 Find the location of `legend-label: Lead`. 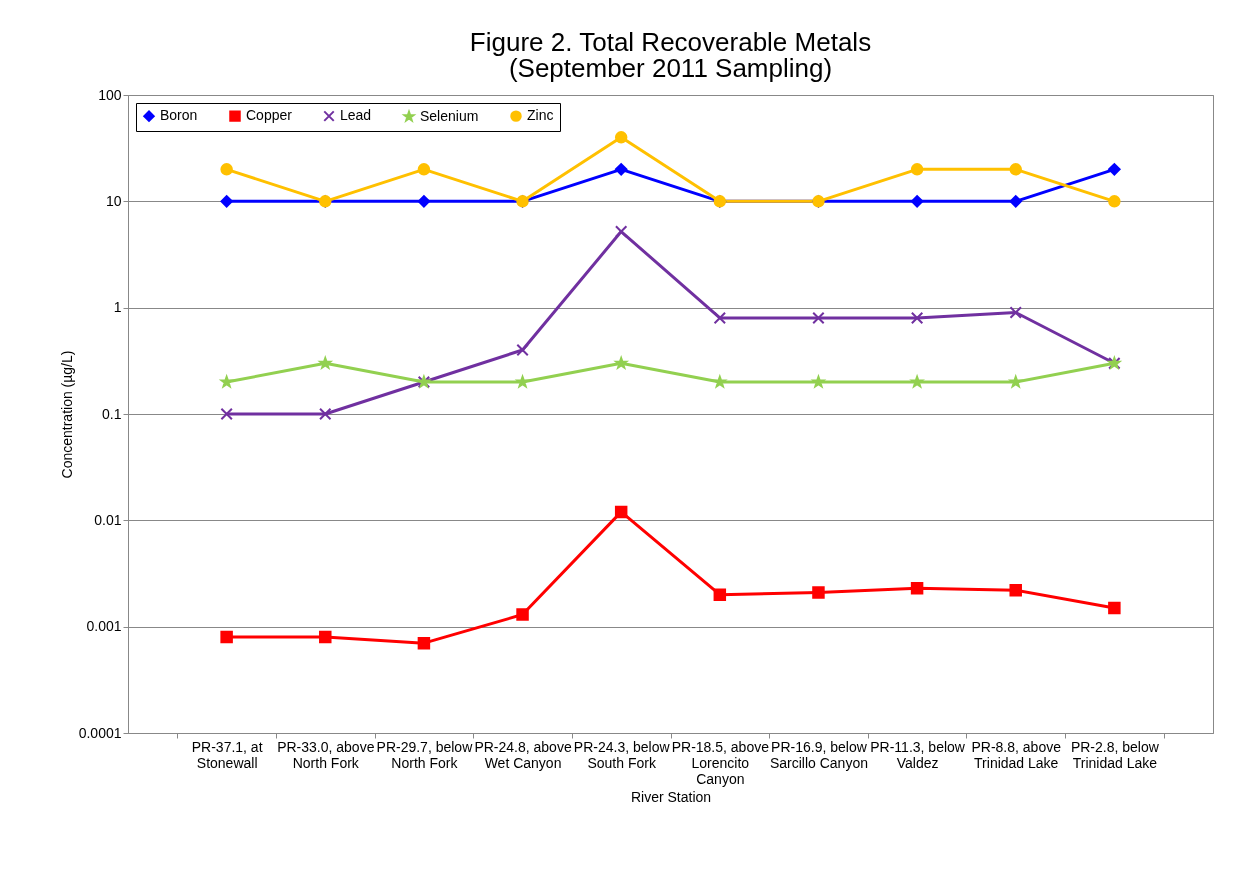

legend-label: Lead is located at coordinates (356, 115).